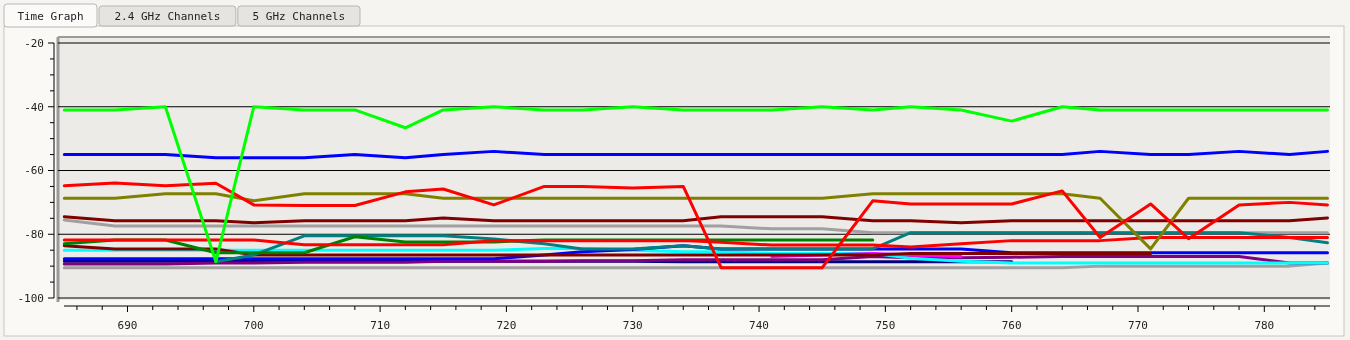  I want to click on y-tick-label: -100, so click(30, 298).